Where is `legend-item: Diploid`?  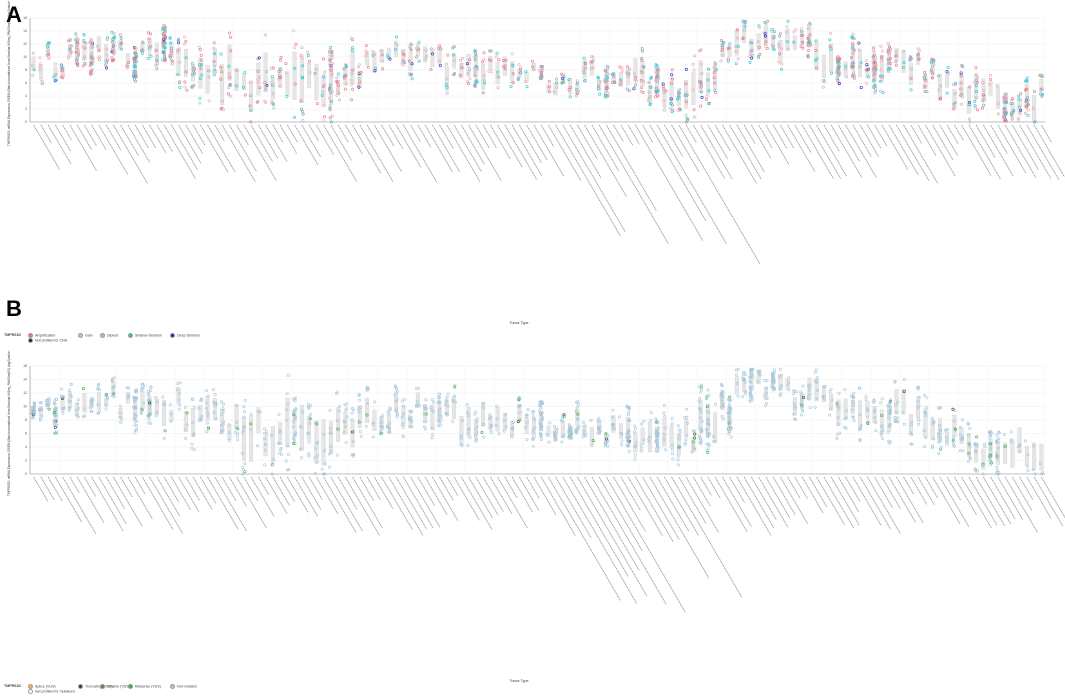
legend-item: Diploid is located at coordinates (109, 335).